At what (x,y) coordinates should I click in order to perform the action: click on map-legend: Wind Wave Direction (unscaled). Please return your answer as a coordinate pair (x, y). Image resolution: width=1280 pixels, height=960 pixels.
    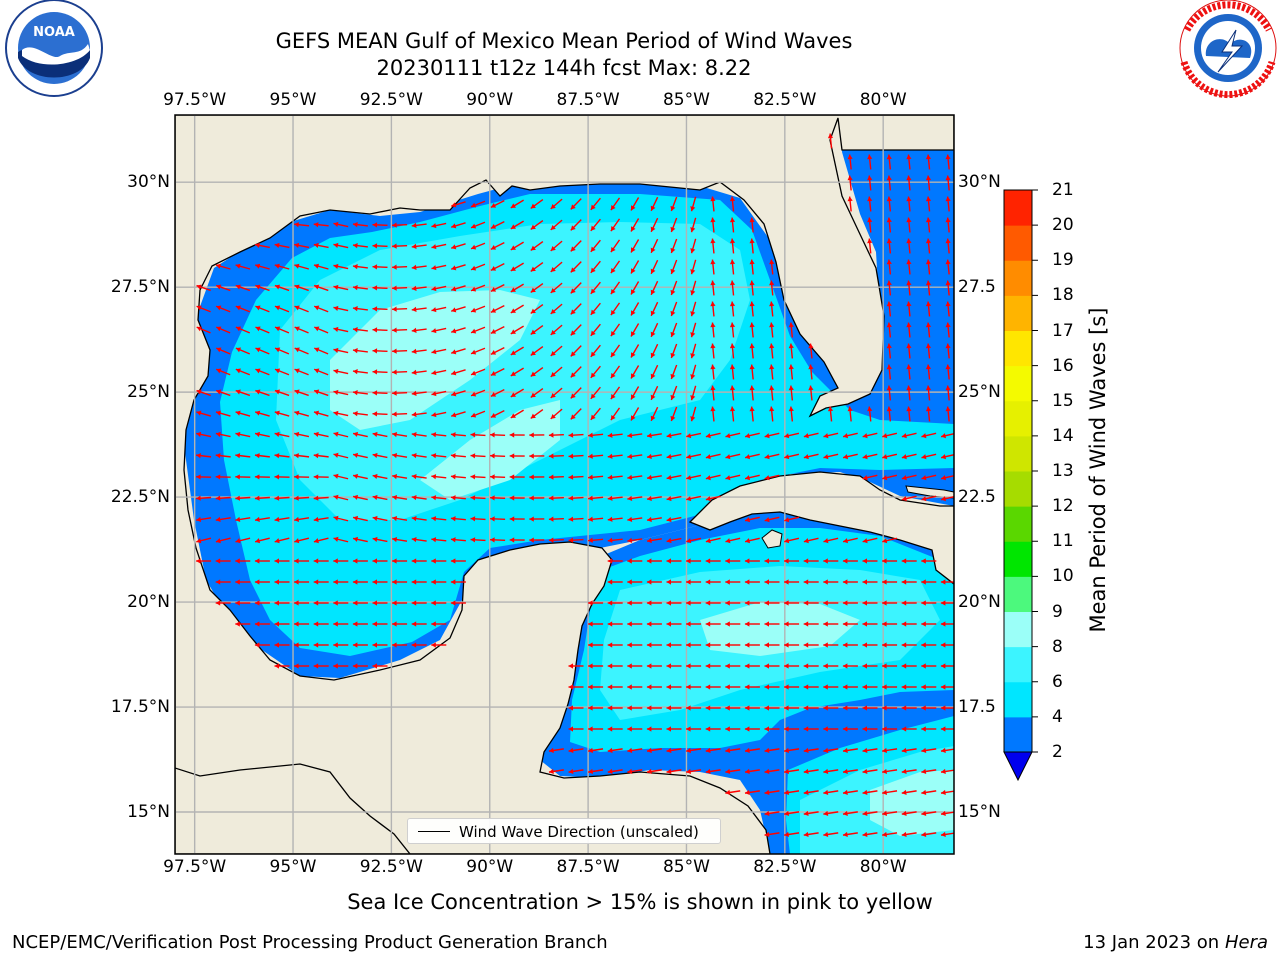
    Looking at the image, I should click on (564, 831).